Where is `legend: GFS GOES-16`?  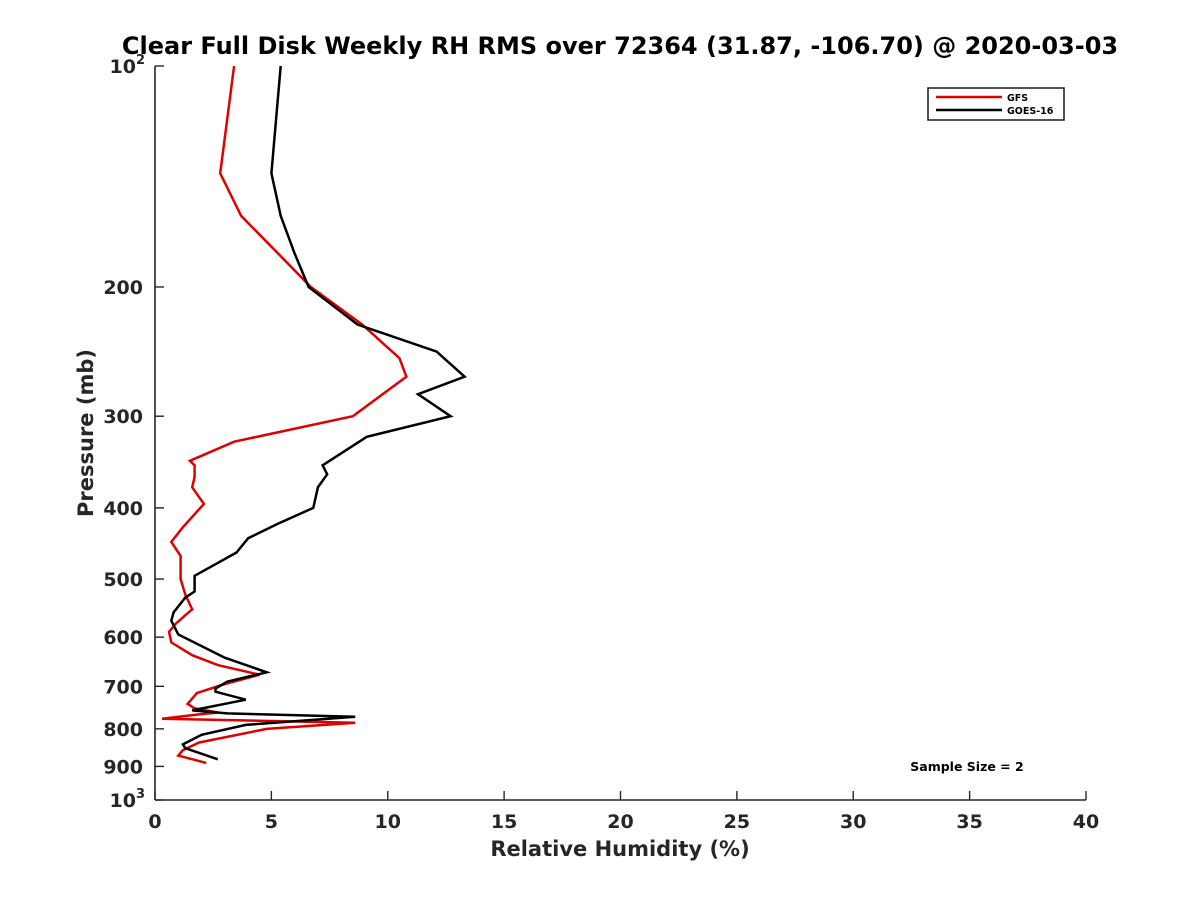 legend: GFS GOES-16 is located at coordinates (996, 104).